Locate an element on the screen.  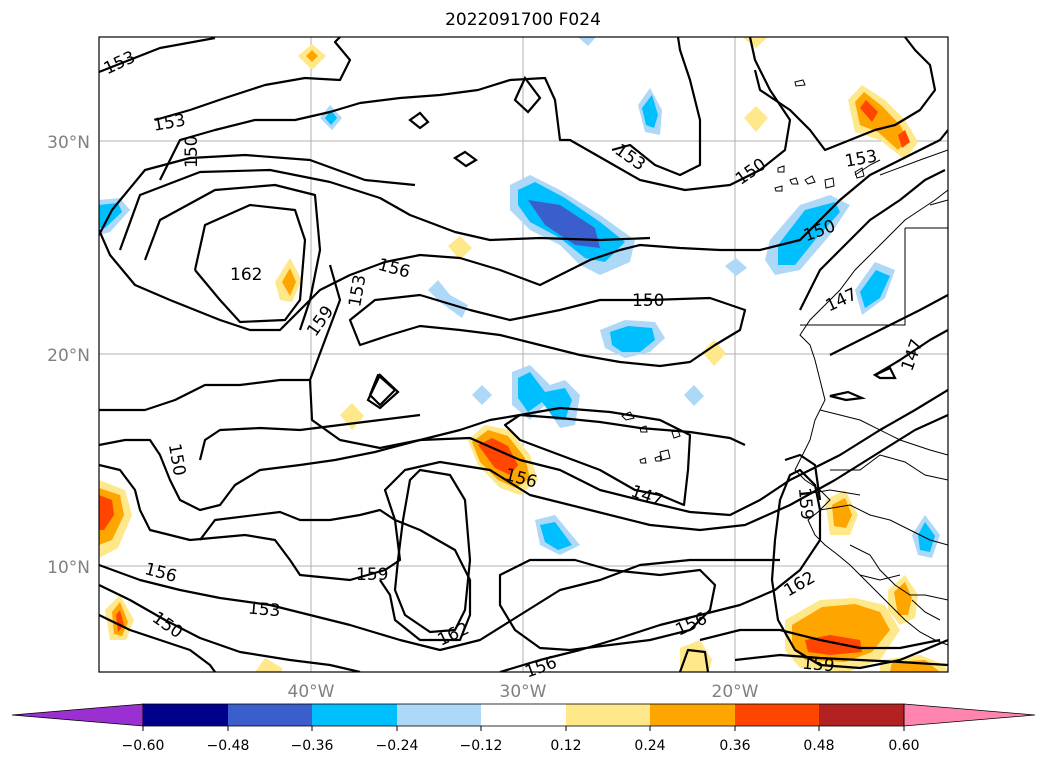
contour-147-right is located at coordinates (872, 240).